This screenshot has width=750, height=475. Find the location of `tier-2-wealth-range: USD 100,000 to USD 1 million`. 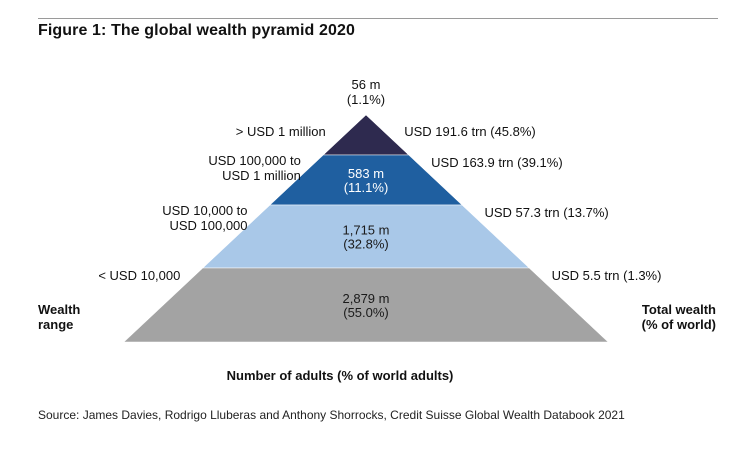

tier-2-wealth-range: USD 100,000 to USD 1 million is located at coordinates (254, 168).